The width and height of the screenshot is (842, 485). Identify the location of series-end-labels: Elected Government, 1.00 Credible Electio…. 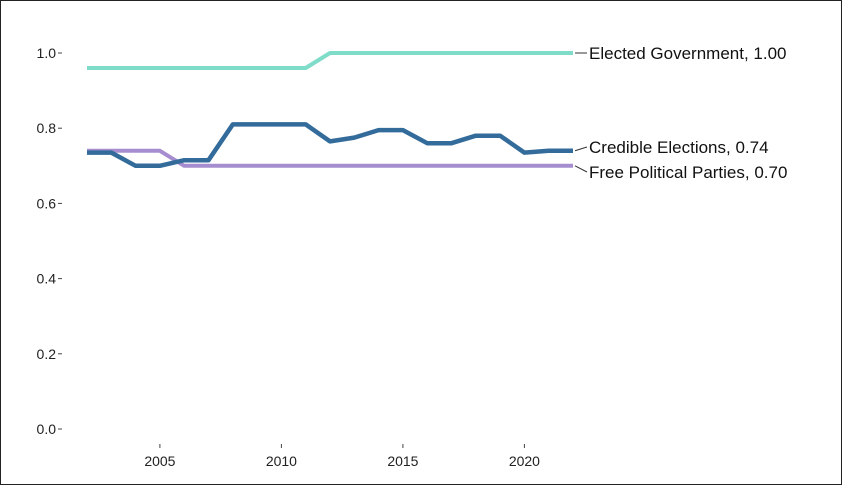
(680, 113).